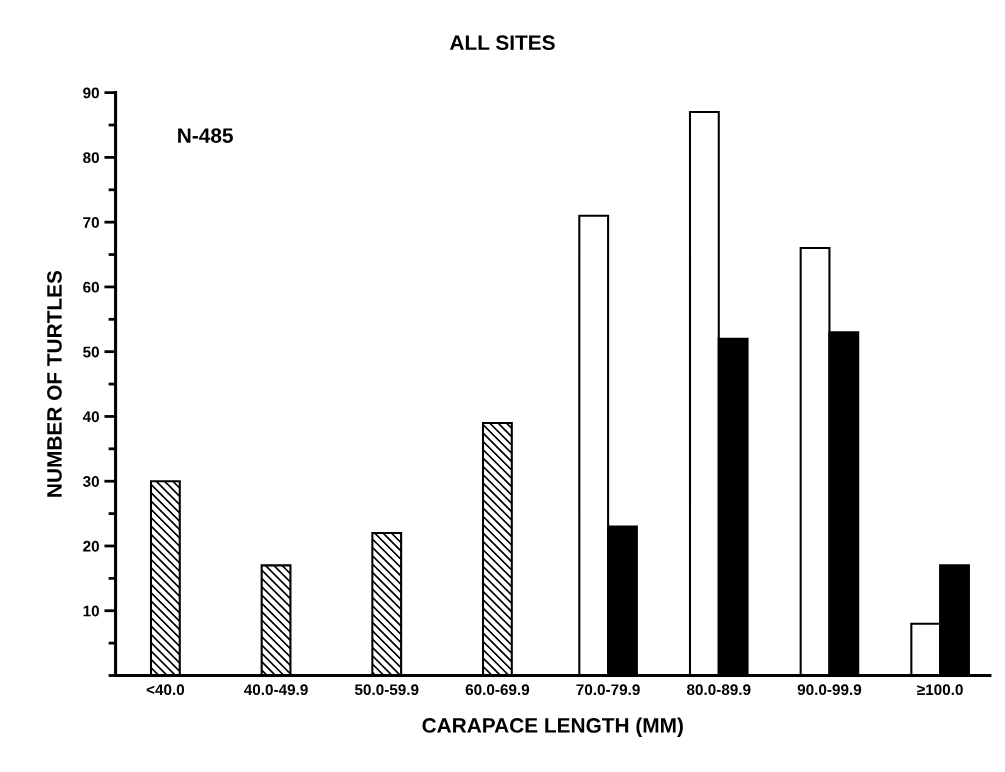 The height and width of the screenshot is (772, 1005). Describe the element at coordinates (91, 611) in the screenshot. I see `y-tick-label: 10` at that location.